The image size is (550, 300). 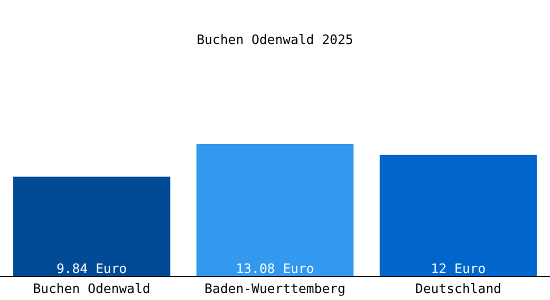 What do you see at coordinates (275, 40) in the screenshot?
I see `chart-title: Buchen Odenwald 2025` at bounding box center [275, 40].